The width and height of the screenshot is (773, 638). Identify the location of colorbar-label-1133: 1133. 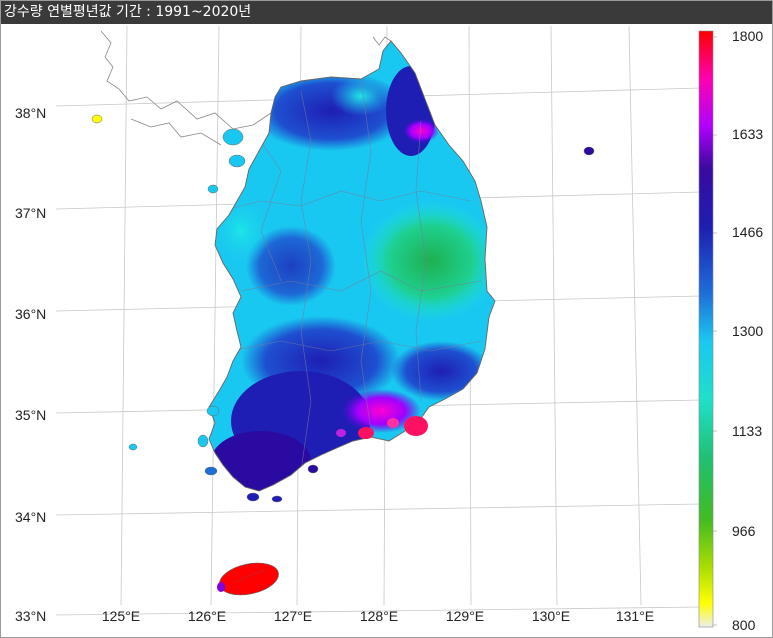
(747, 431).